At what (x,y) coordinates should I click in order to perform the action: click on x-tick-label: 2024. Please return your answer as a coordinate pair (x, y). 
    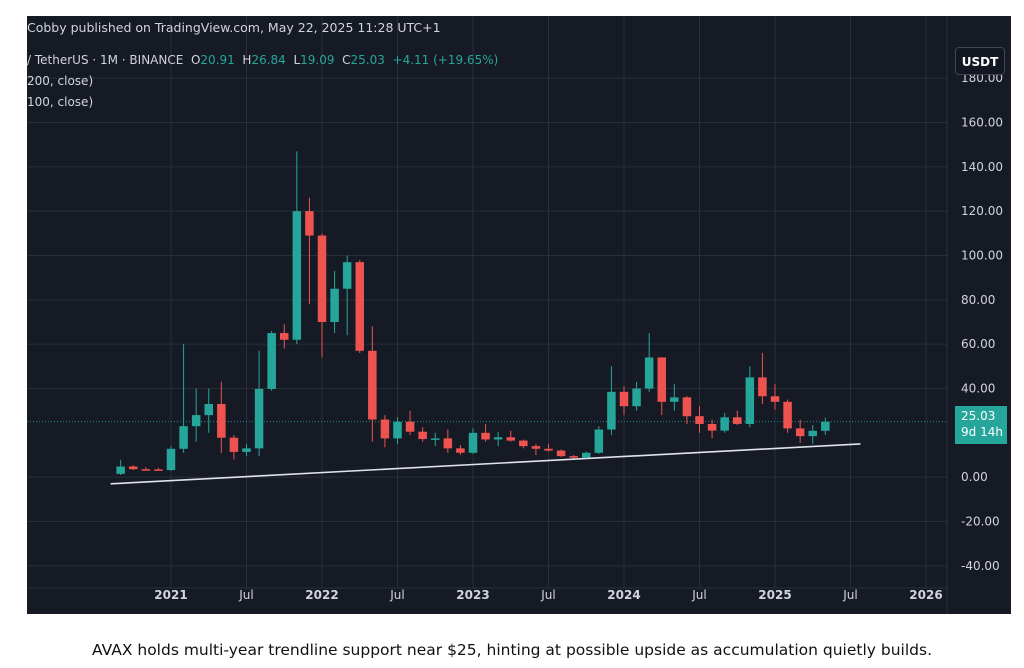
    Looking at the image, I should click on (623, 595).